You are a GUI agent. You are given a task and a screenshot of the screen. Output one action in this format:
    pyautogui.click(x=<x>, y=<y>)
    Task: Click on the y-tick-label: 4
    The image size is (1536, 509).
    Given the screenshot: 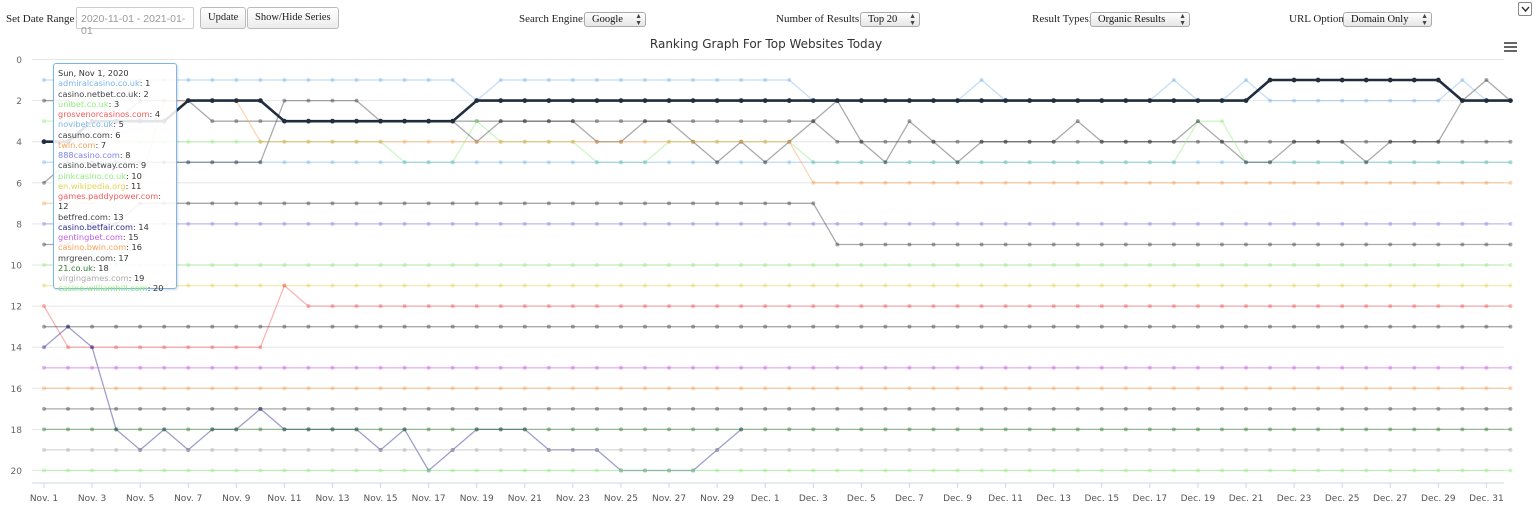 What is the action you would take?
    pyautogui.click(x=19, y=143)
    